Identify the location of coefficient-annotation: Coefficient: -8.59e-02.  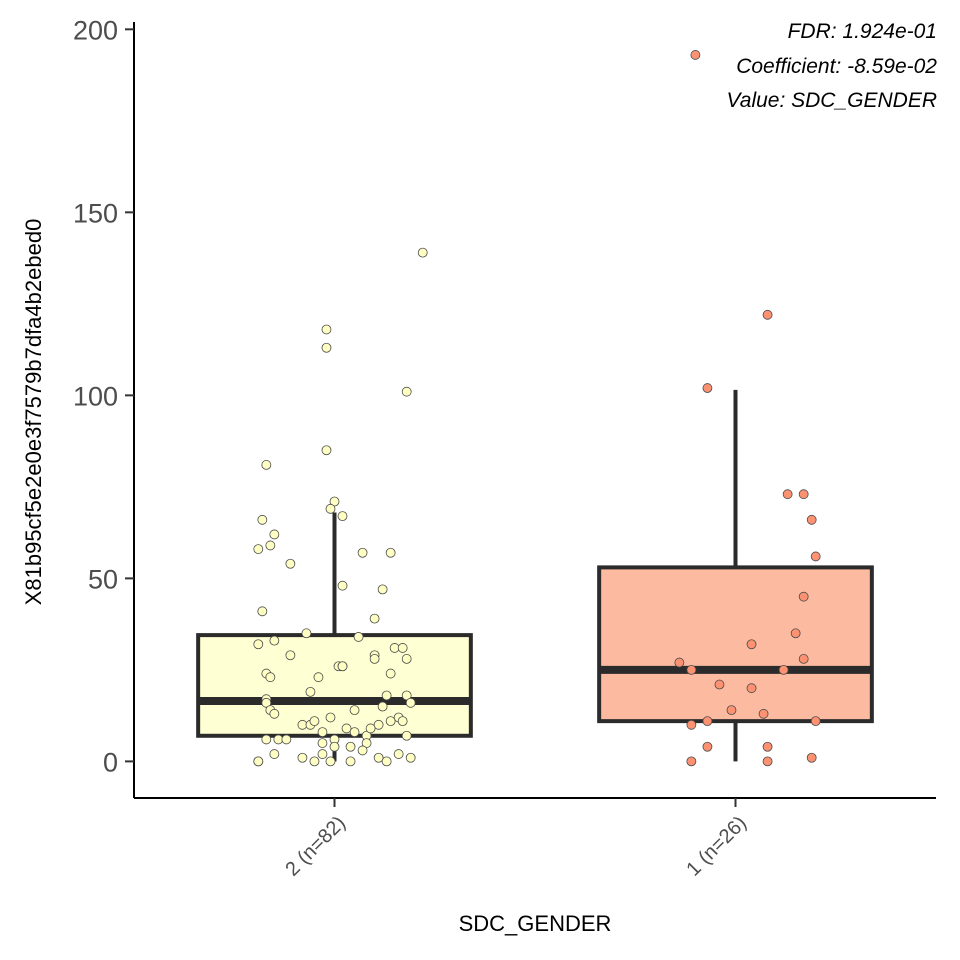
(836, 66).